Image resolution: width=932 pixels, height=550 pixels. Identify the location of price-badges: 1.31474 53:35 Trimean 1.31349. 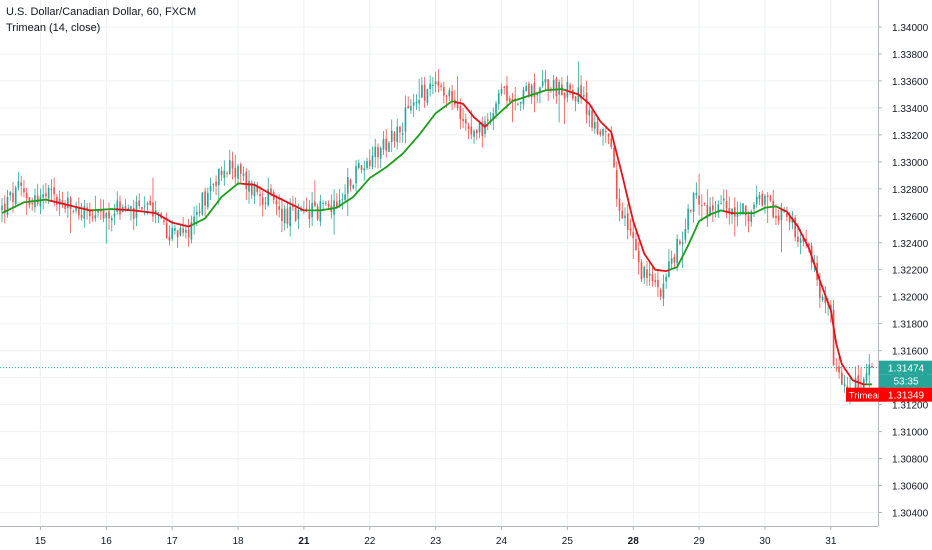
(889, 381).